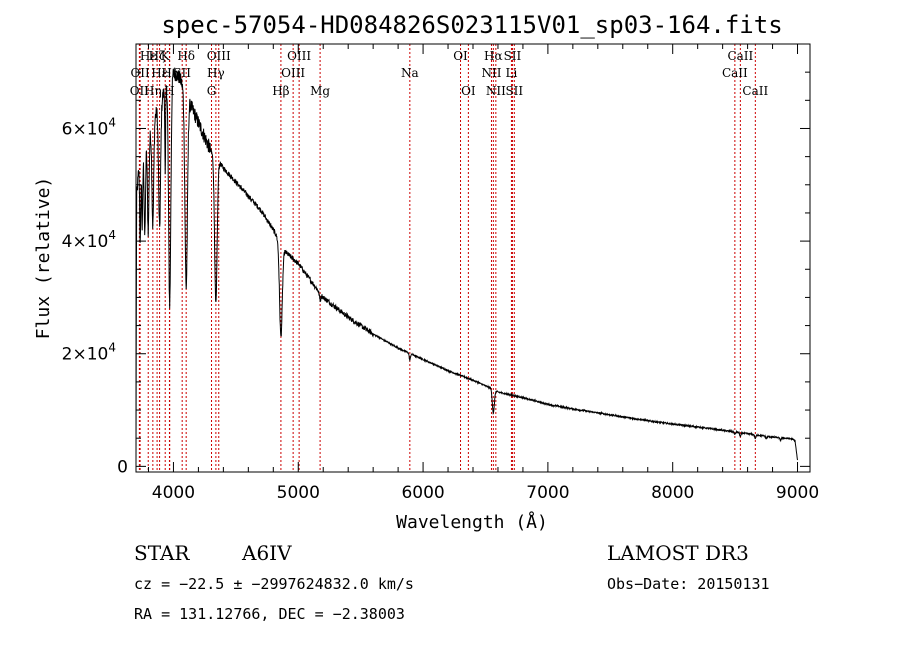  I want to click on object-subclass: A6IV, so click(266, 553).